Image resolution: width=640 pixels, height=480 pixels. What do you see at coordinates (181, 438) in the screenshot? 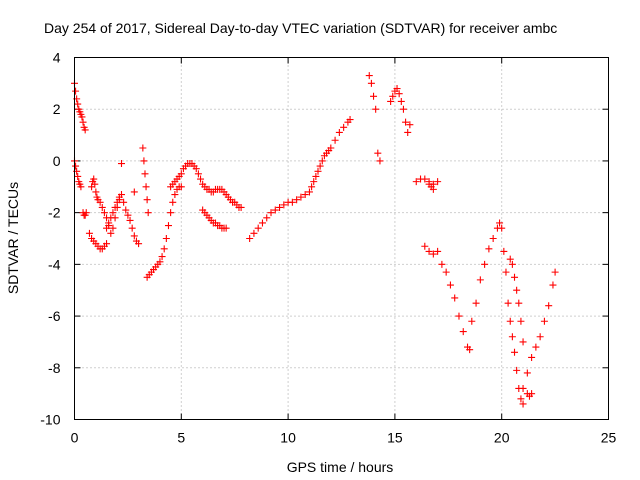
I see `x-tick-label: 5` at bounding box center [181, 438].